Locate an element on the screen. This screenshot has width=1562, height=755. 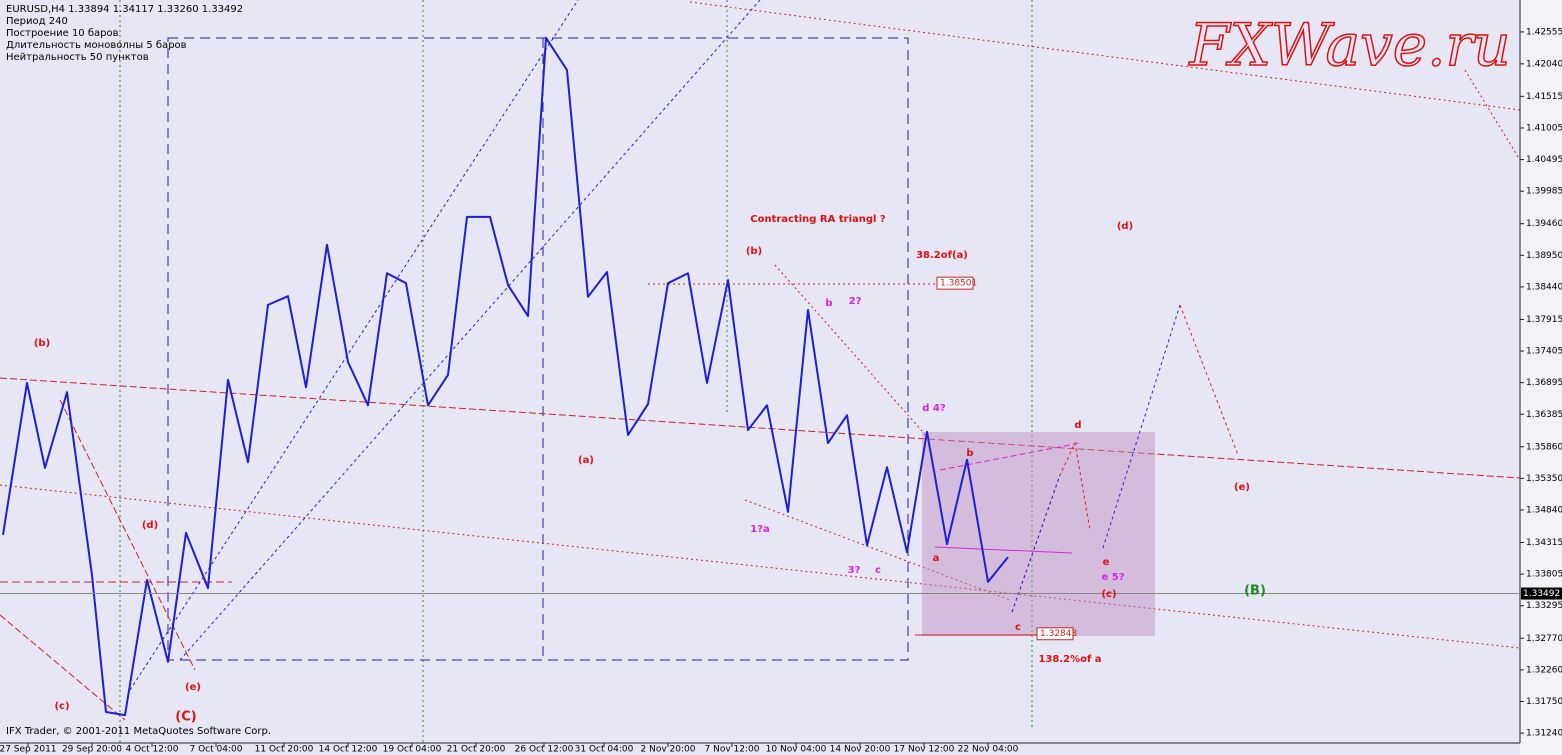
wave-label: (a) is located at coordinates (586, 460).